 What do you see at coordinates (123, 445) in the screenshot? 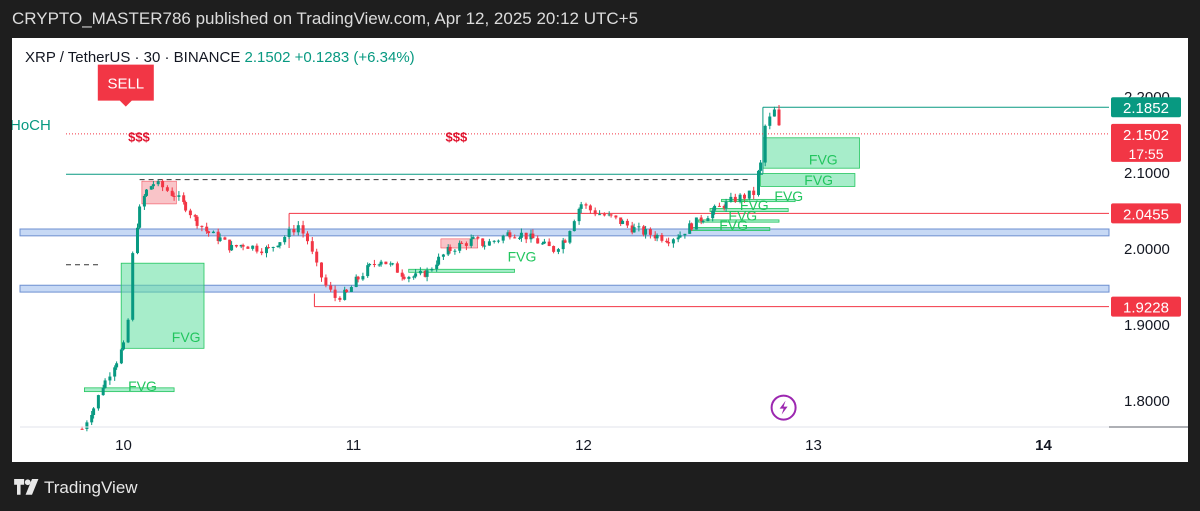
I see `x-tick-label: 10` at bounding box center [123, 445].